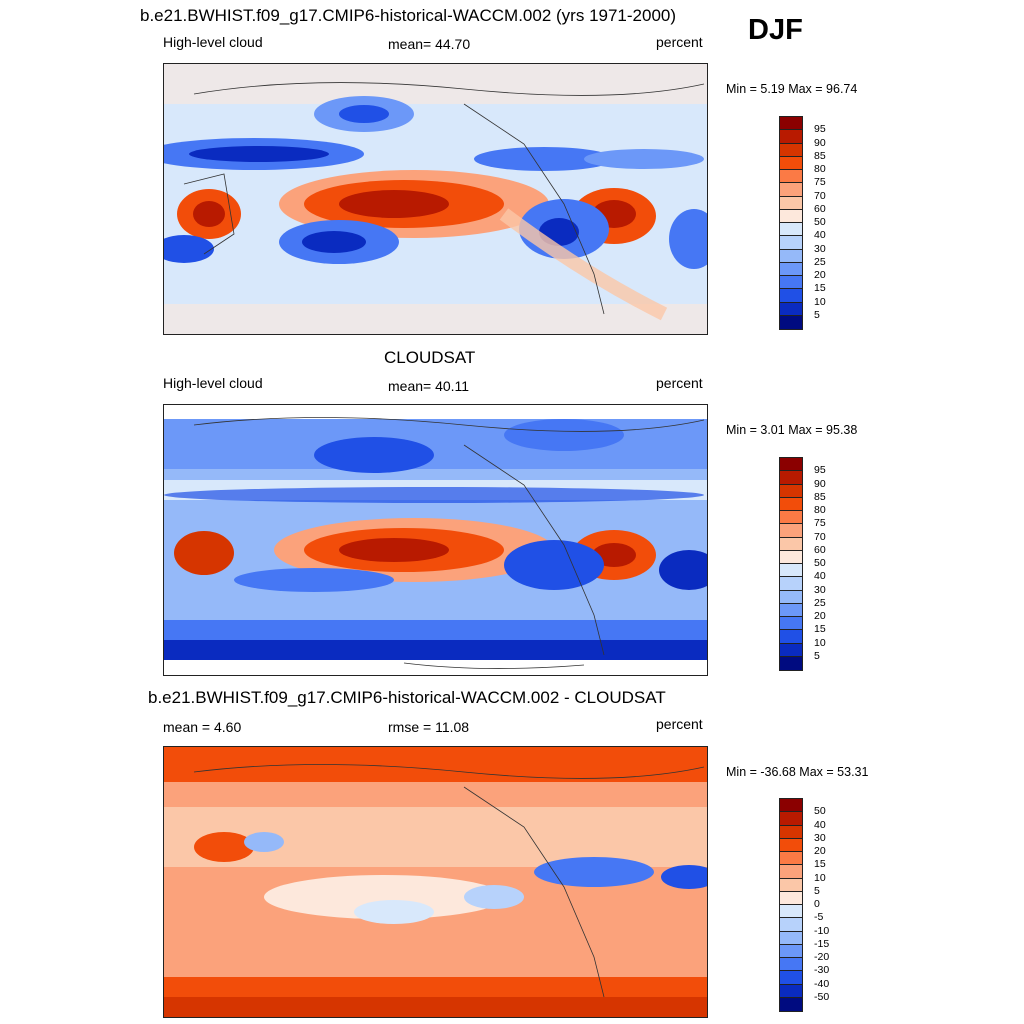  What do you see at coordinates (822, 996) in the screenshot?
I see `legend-tick-label: -50` at bounding box center [822, 996].